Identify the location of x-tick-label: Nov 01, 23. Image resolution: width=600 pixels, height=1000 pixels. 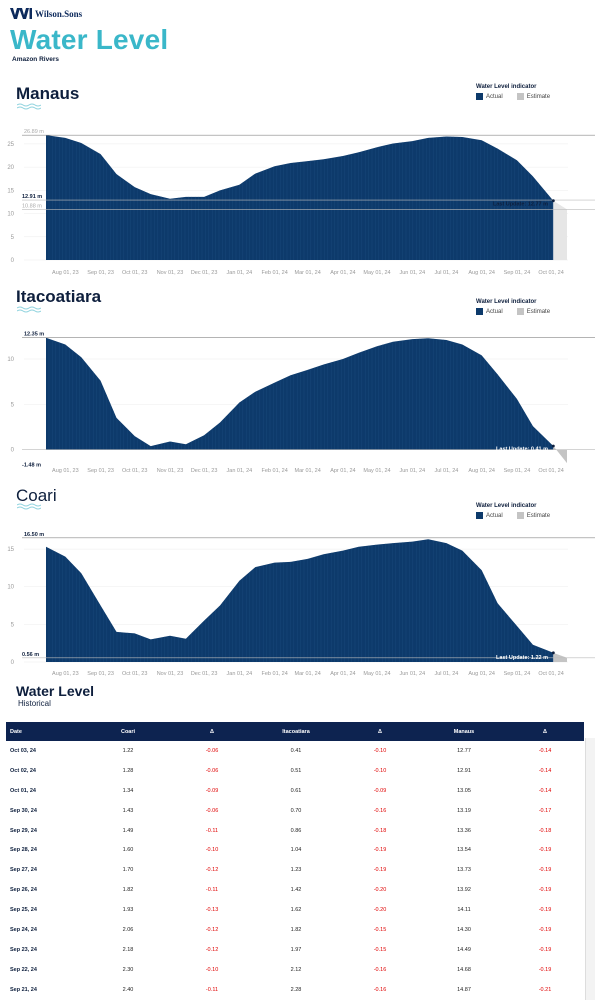
(170, 471).